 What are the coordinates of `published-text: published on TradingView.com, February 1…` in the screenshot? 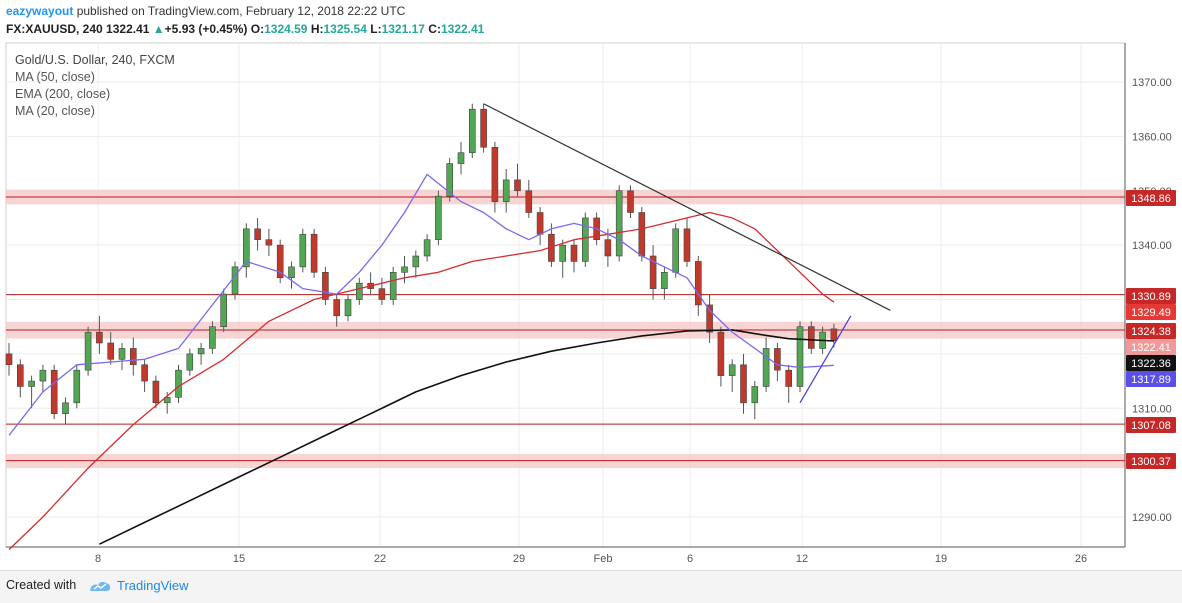 It's located at (241, 11).